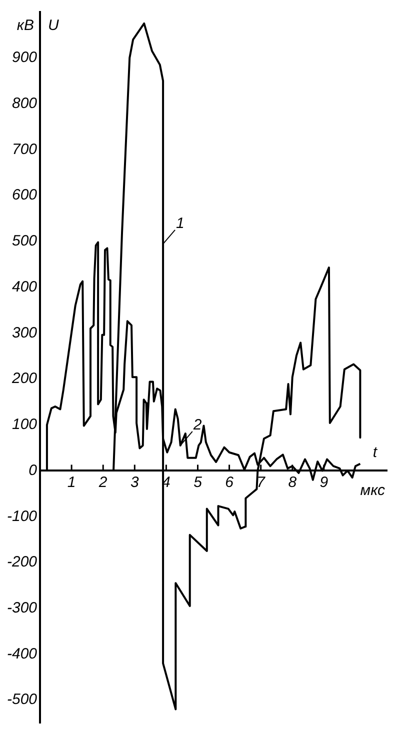 Image resolution: width=395 pixels, height=735 pixels. I want to click on y-tick-label: -300, so click(22, 607).